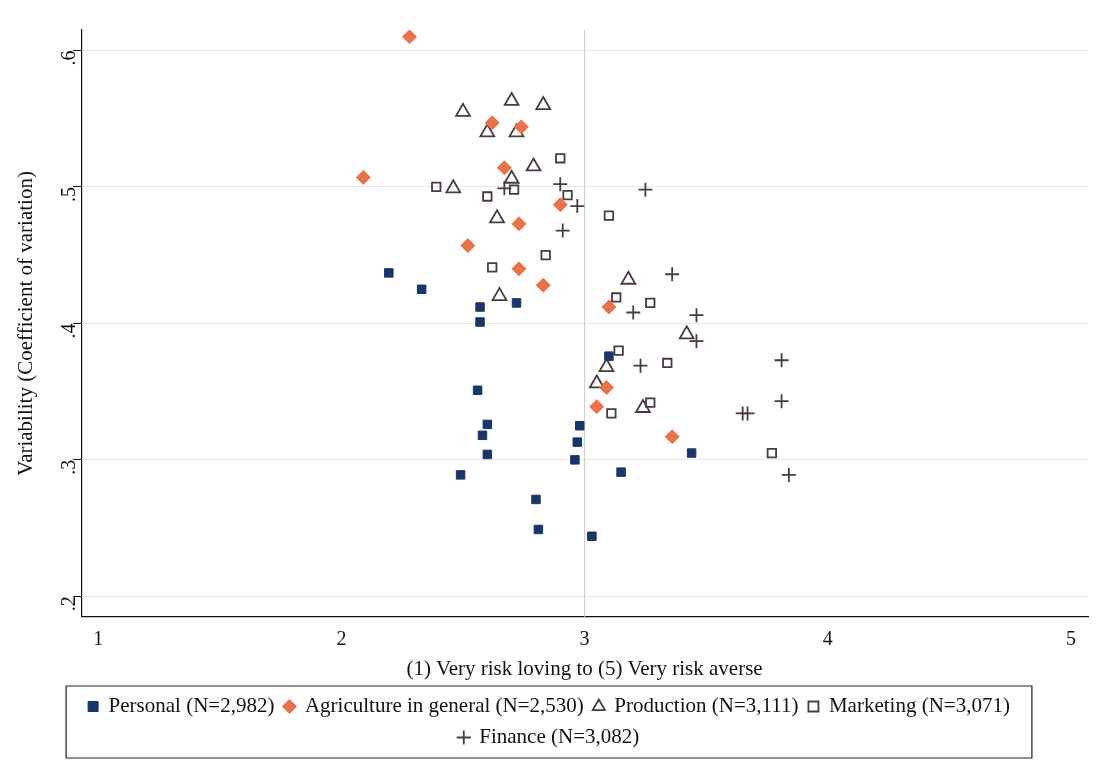 This screenshot has width=1113, height=778. I want to click on legend-label: Production (N=3,111), so click(706, 705).